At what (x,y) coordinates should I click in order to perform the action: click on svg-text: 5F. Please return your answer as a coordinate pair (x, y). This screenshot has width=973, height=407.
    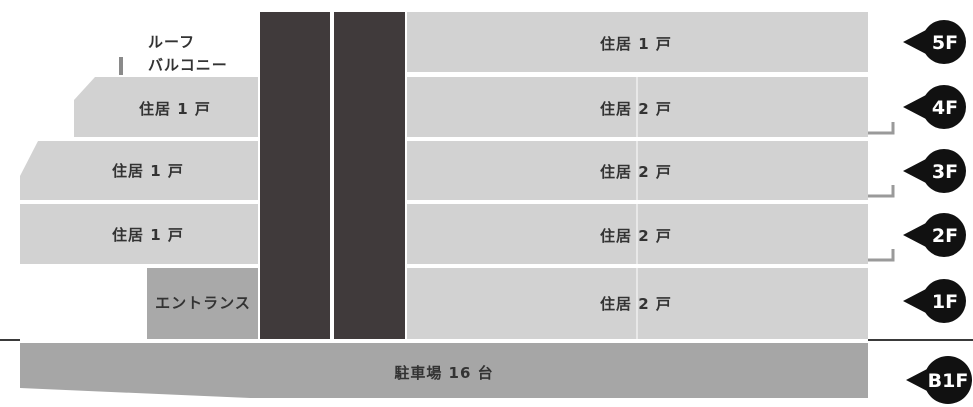
    Looking at the image, I should click on (945, 43).